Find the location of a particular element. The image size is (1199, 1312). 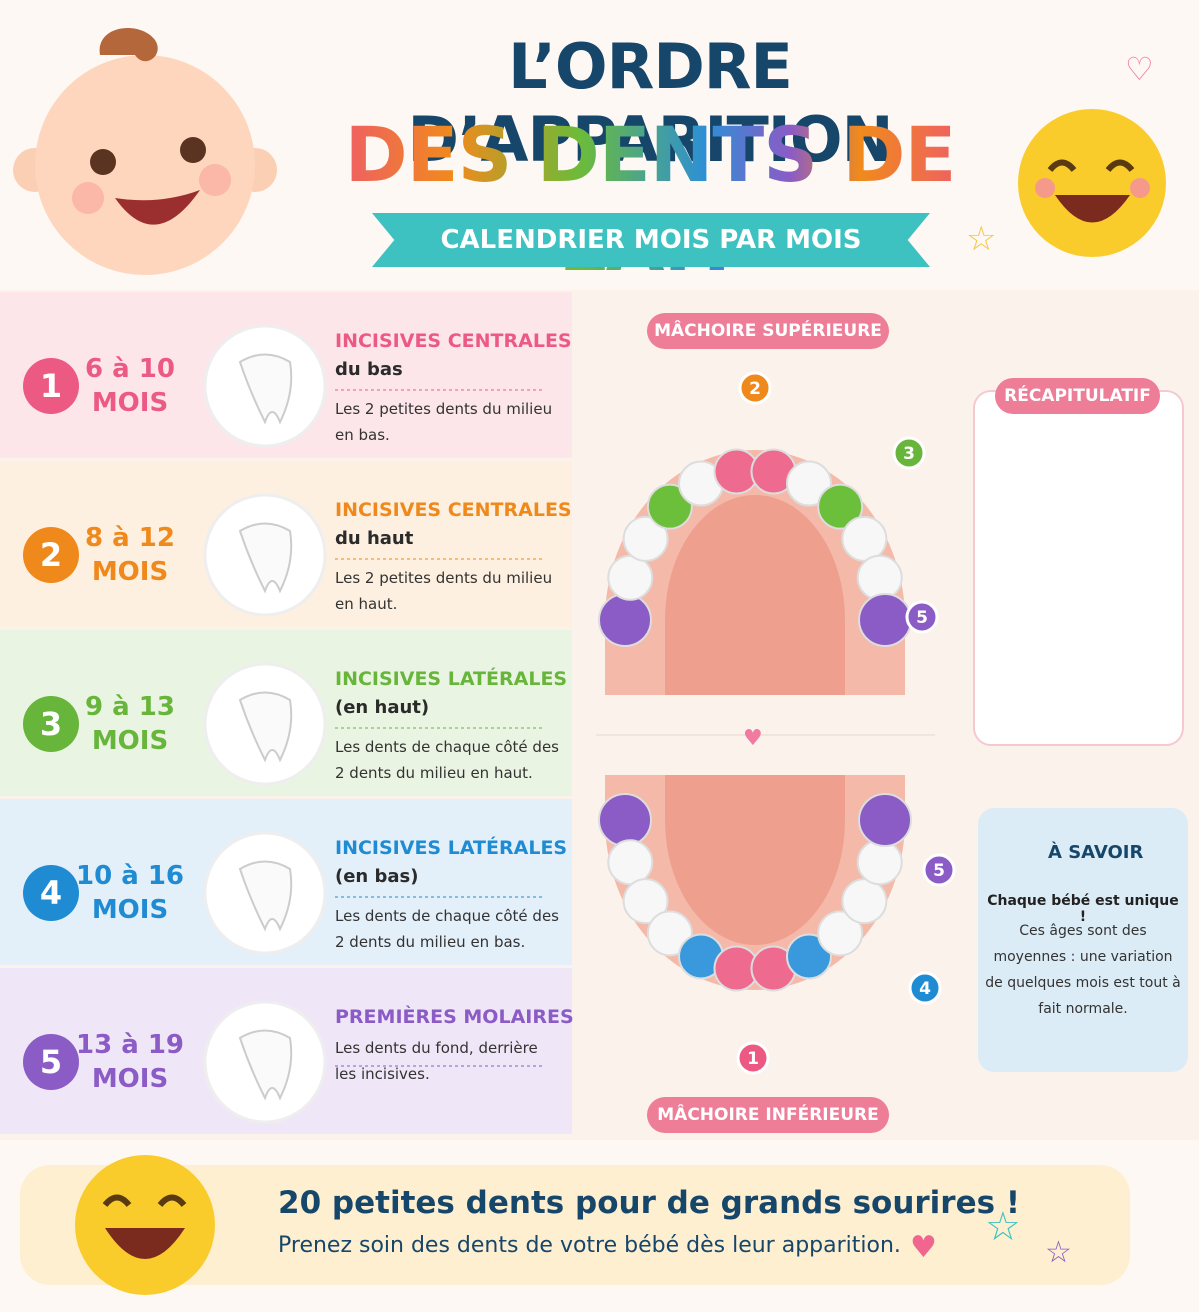

jaw-marker-number: 3 is located at coordinates (909, 454).